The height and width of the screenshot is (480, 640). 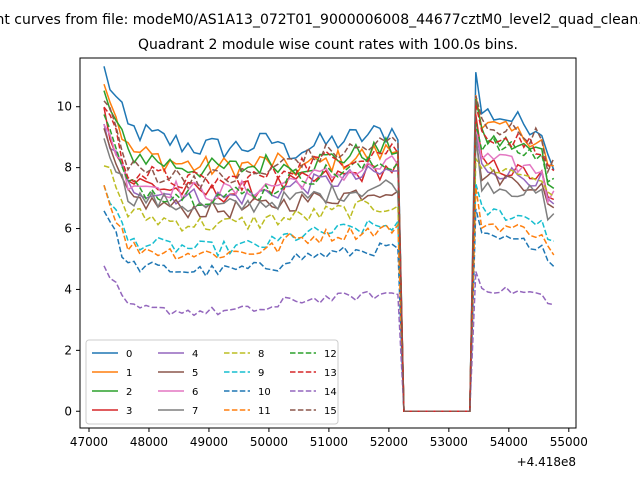 What do you see at coordinates (68, 168) in the screenshot?
I see `y-tick-label: 8` at bounding box center [68, 168].